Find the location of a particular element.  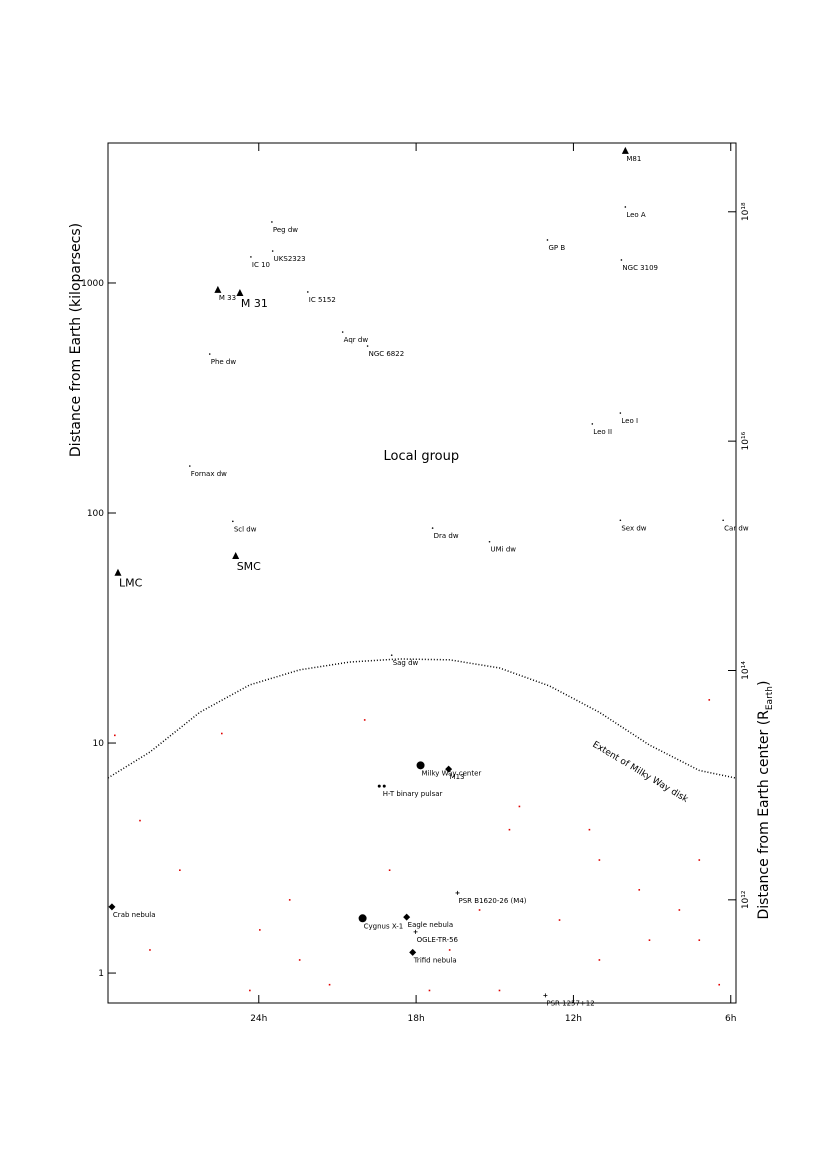

point-label: PSR B1620-26 (M4) is located at coordinates (493, 901).